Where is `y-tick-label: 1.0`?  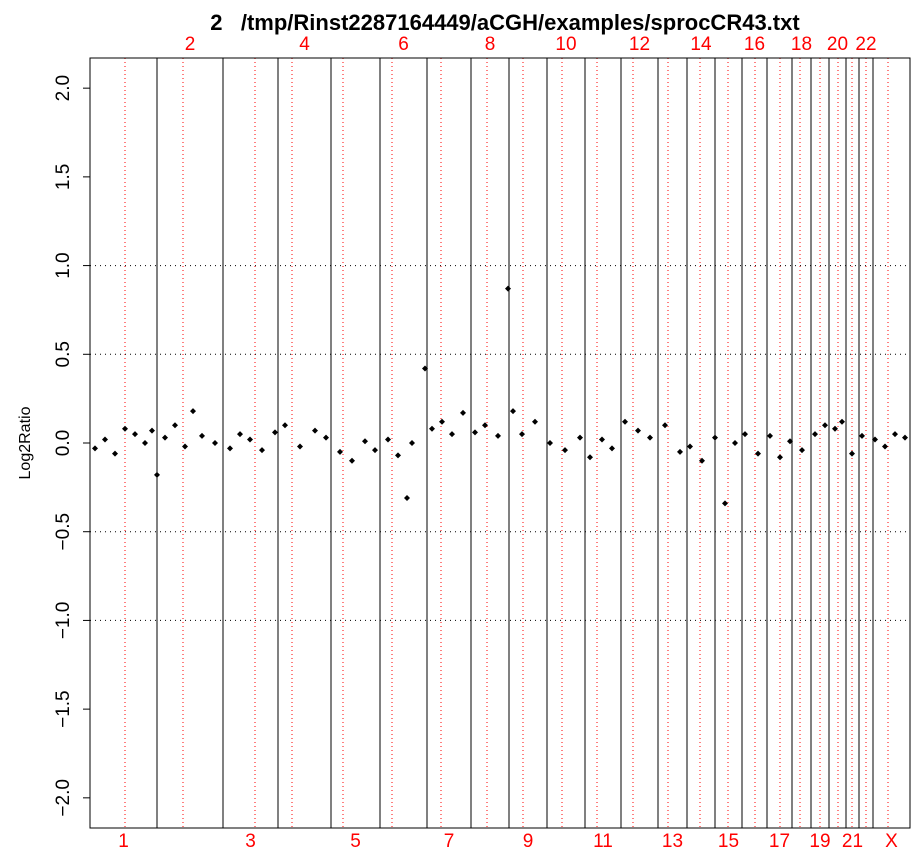 y-tick-label: 1.0 is located at coordinates (63, 265).